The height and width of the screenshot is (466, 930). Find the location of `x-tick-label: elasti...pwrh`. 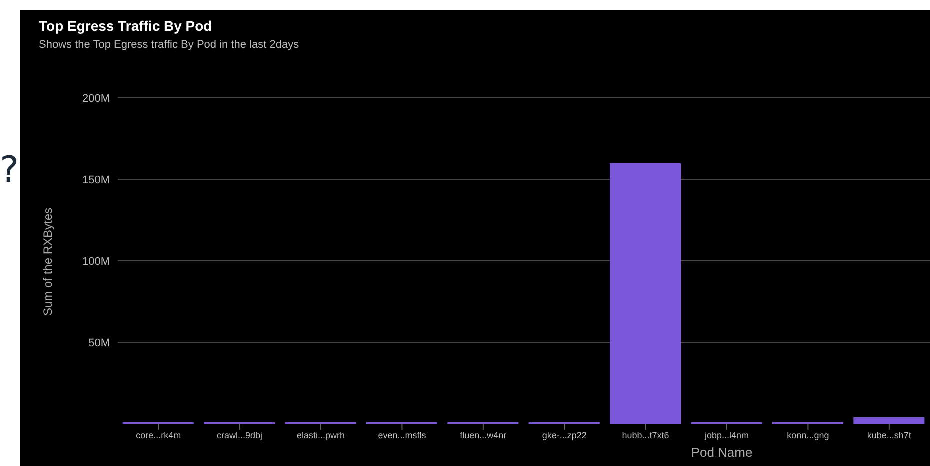

x-tick-label: elasti...pwrh is located at coordinates (321, 435).